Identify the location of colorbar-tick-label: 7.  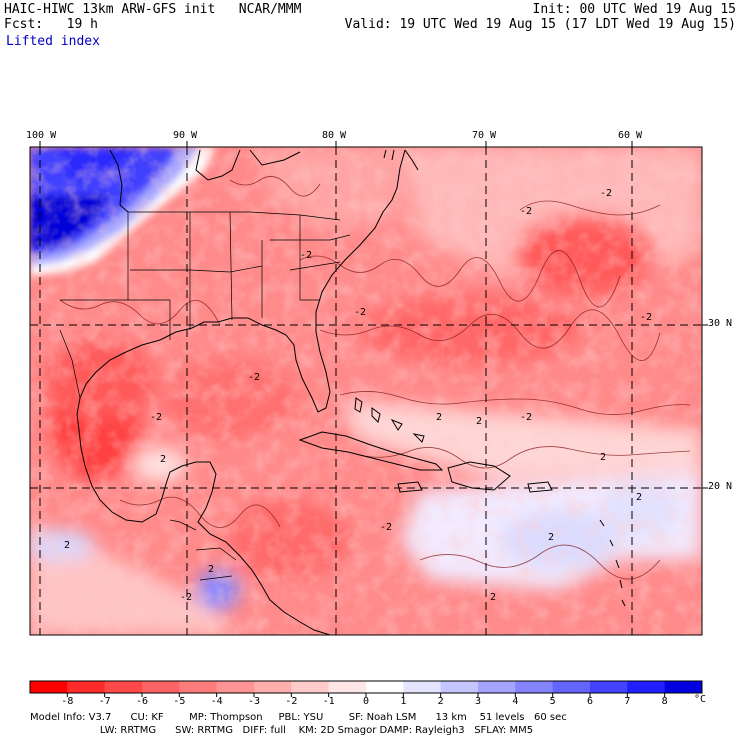
(627, 701).